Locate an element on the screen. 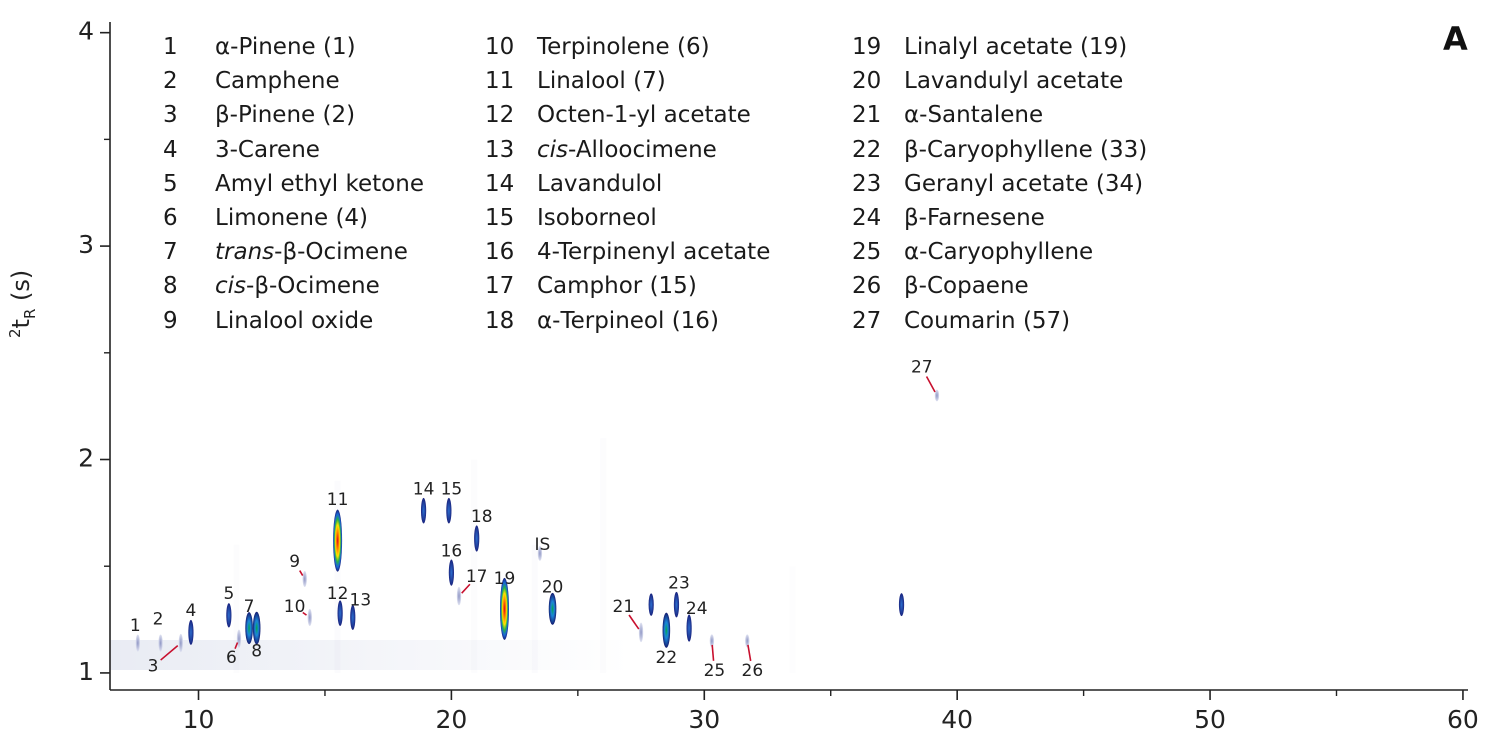  x-tick-label: 10 is located at coordinates (199, 719).